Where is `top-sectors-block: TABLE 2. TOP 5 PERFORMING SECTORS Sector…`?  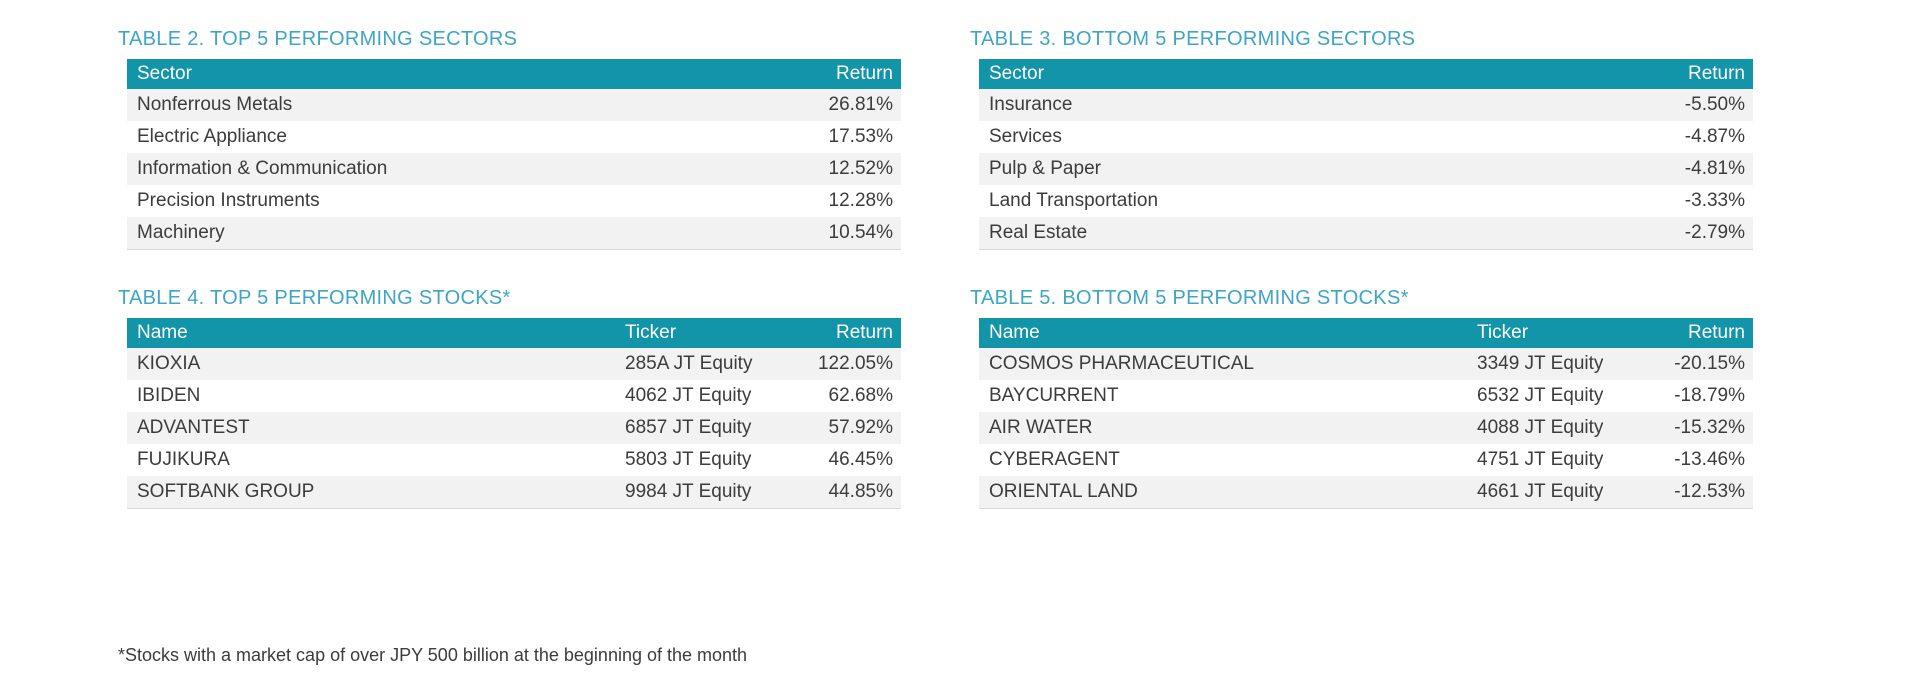
top-sectors-block: TABLE 2. TOP 5 PERFORMING SECTORS Sector… is located at coordinates (509, 139).